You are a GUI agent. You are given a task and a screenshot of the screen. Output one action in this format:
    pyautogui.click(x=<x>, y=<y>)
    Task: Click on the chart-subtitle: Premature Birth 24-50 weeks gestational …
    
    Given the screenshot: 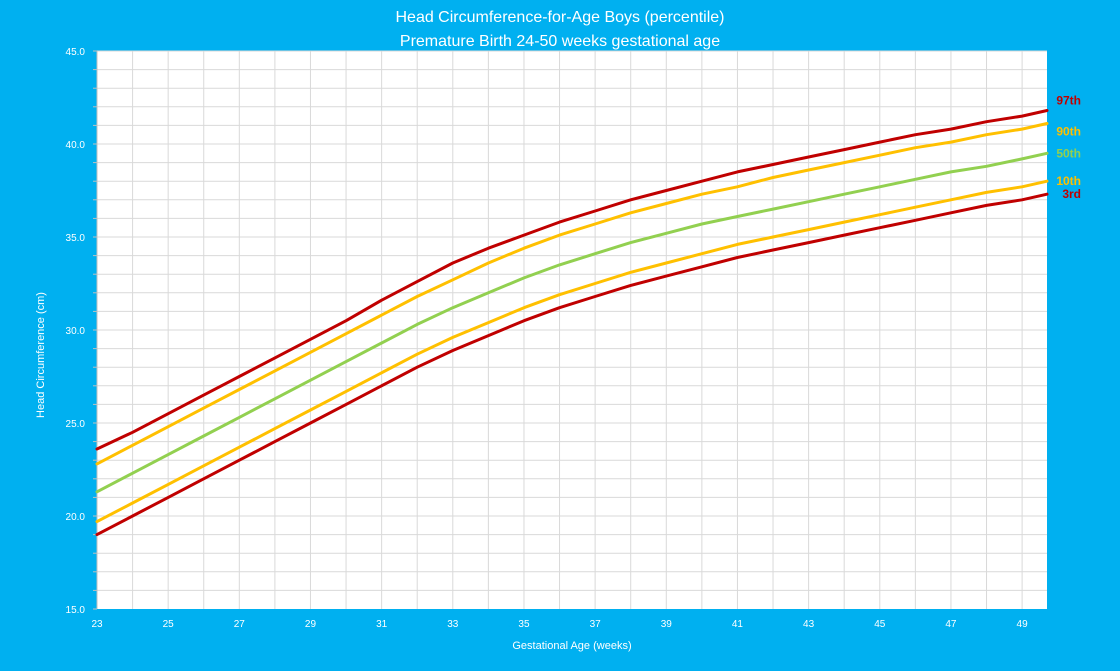 What is the action you would take?
    pyautogui.click(x=560, y=41)
    